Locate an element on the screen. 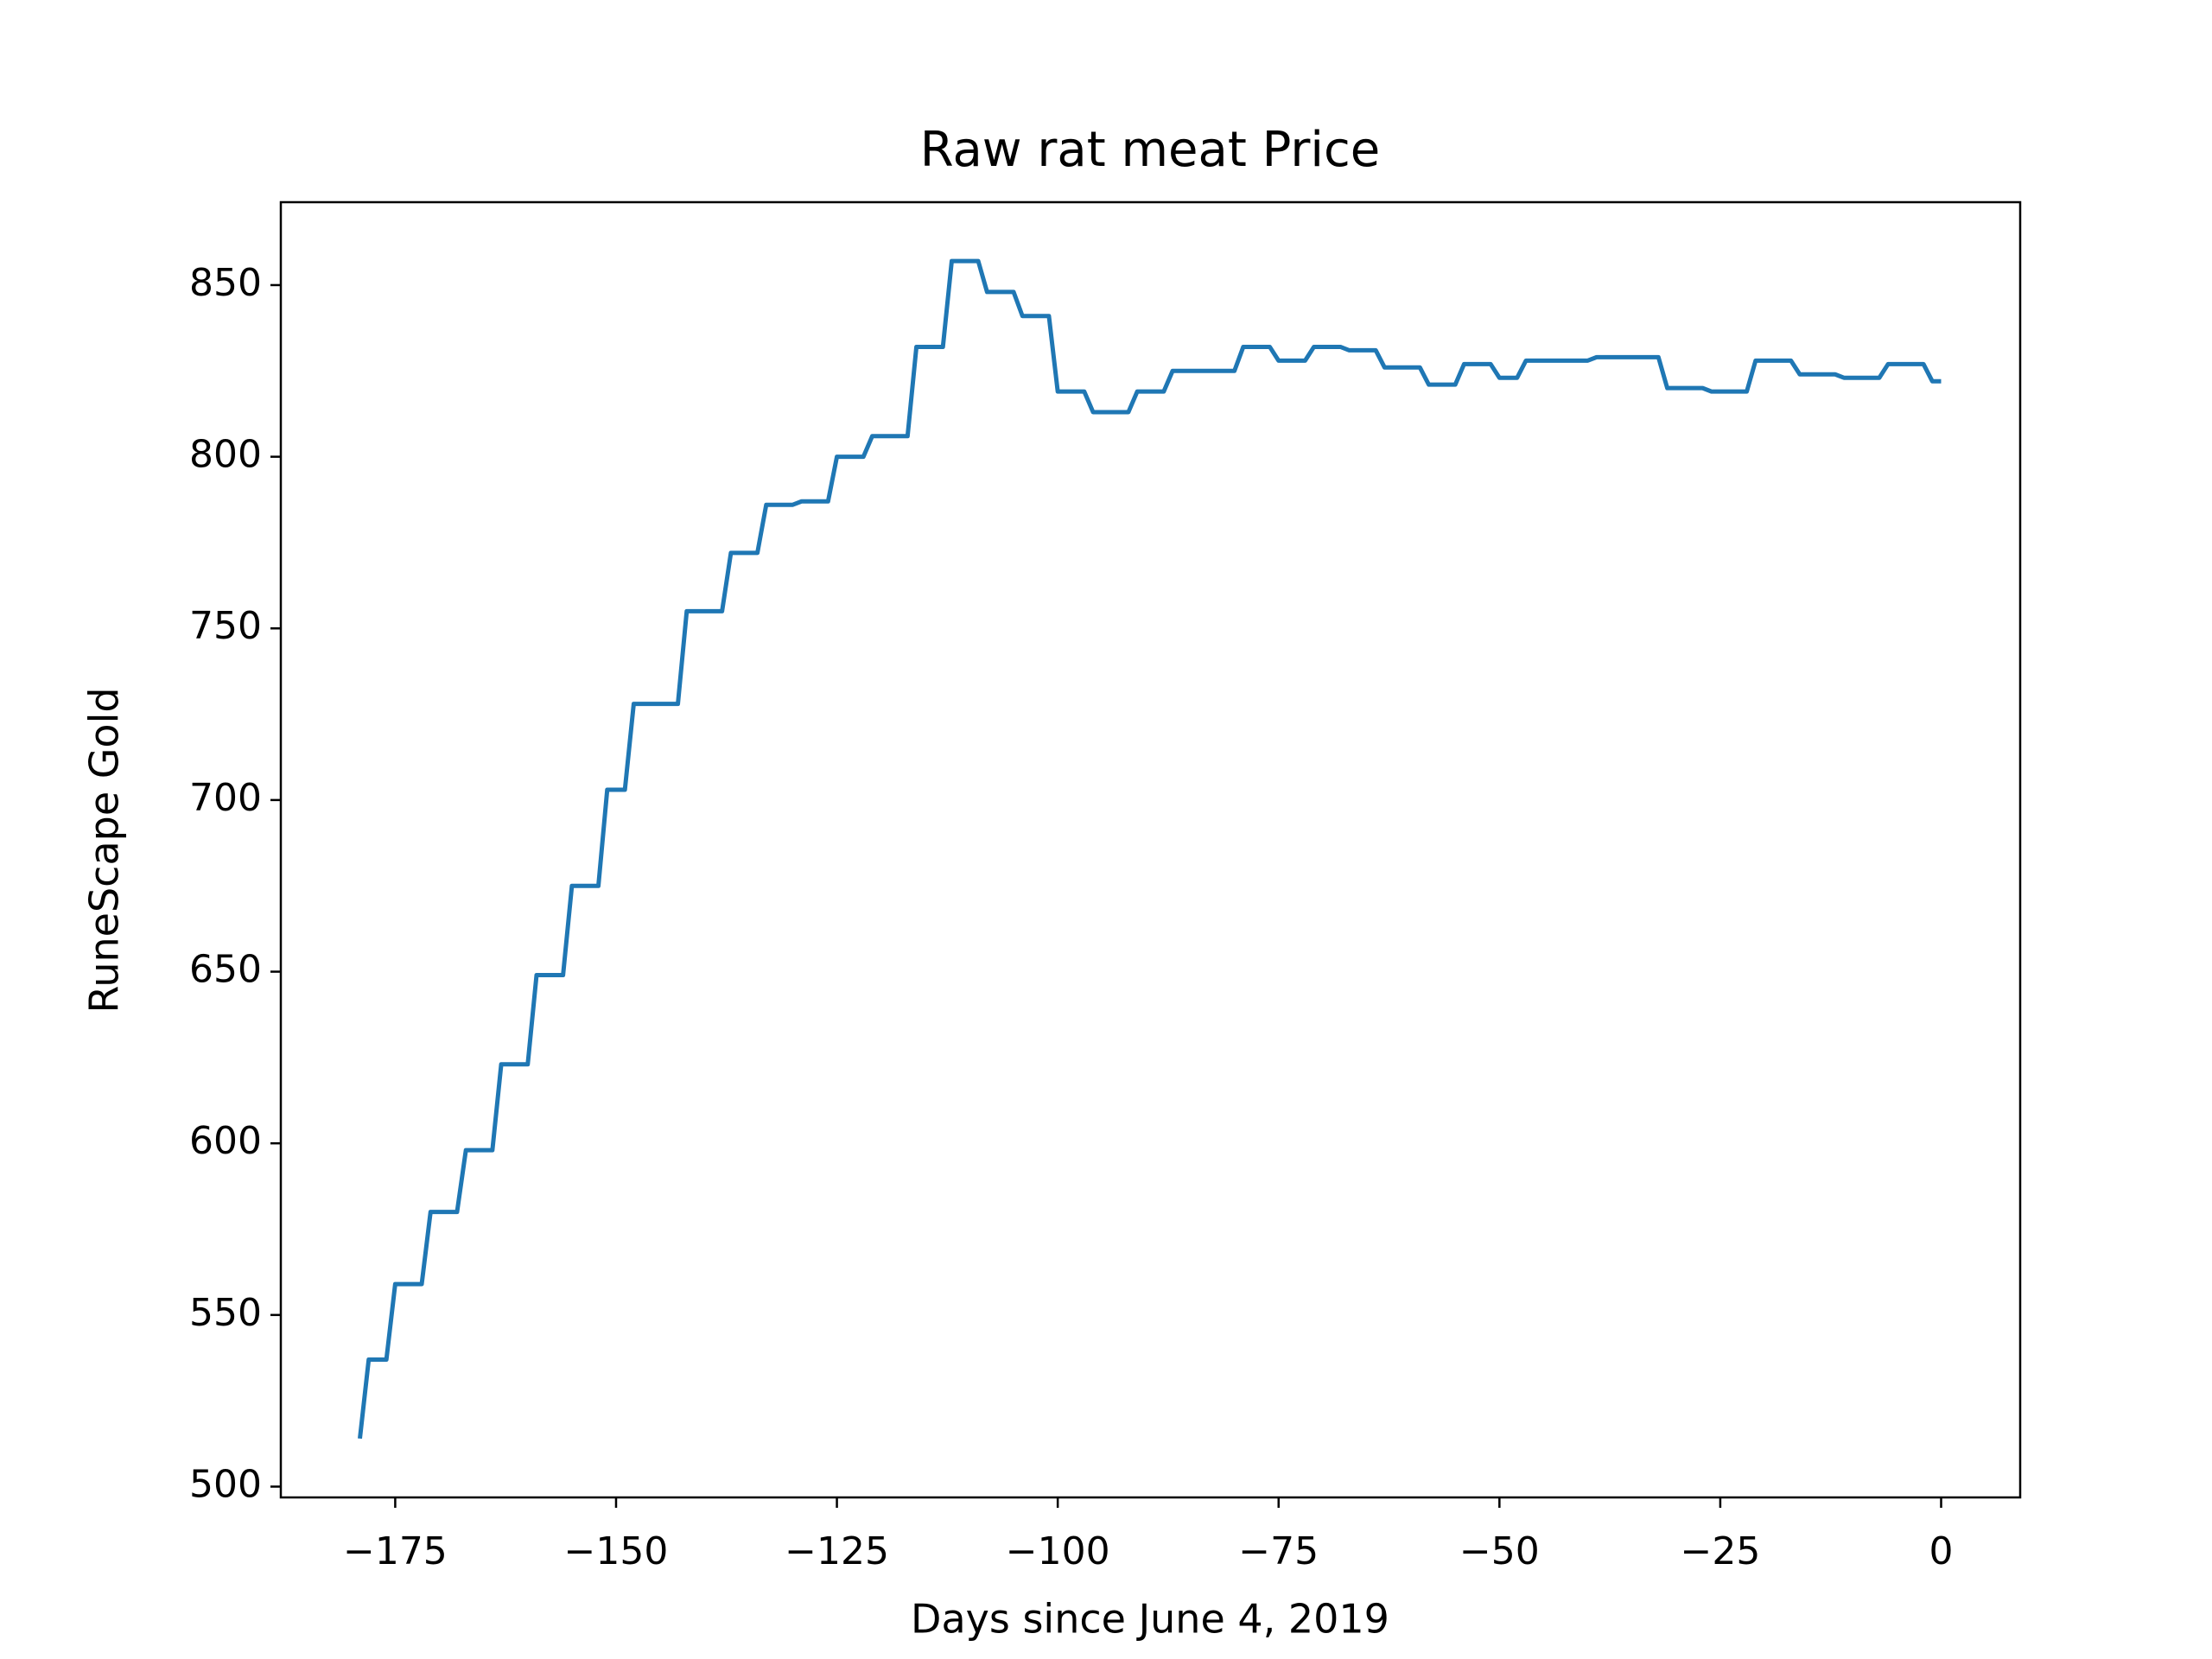 This screenshot has width=2212, height=1659. x-tick-label: −125 is located at coordinates (837, 1551).